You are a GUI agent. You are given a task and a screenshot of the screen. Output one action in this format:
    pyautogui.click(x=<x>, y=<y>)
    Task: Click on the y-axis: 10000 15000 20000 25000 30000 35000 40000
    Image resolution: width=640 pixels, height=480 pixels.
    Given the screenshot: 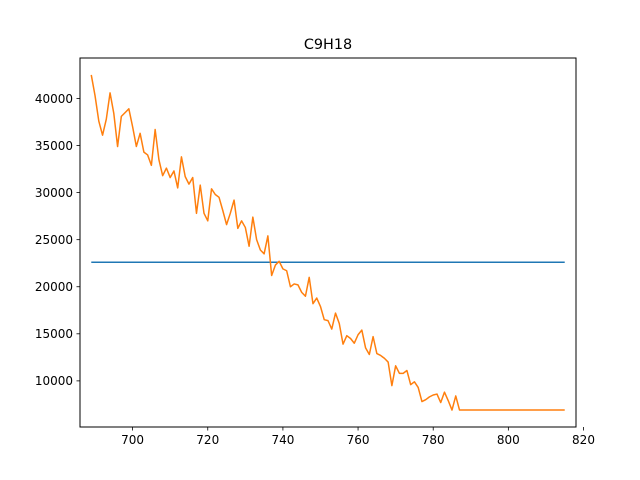 What is the action you would take?
    pyautogui.click(x=57, y=240)
    